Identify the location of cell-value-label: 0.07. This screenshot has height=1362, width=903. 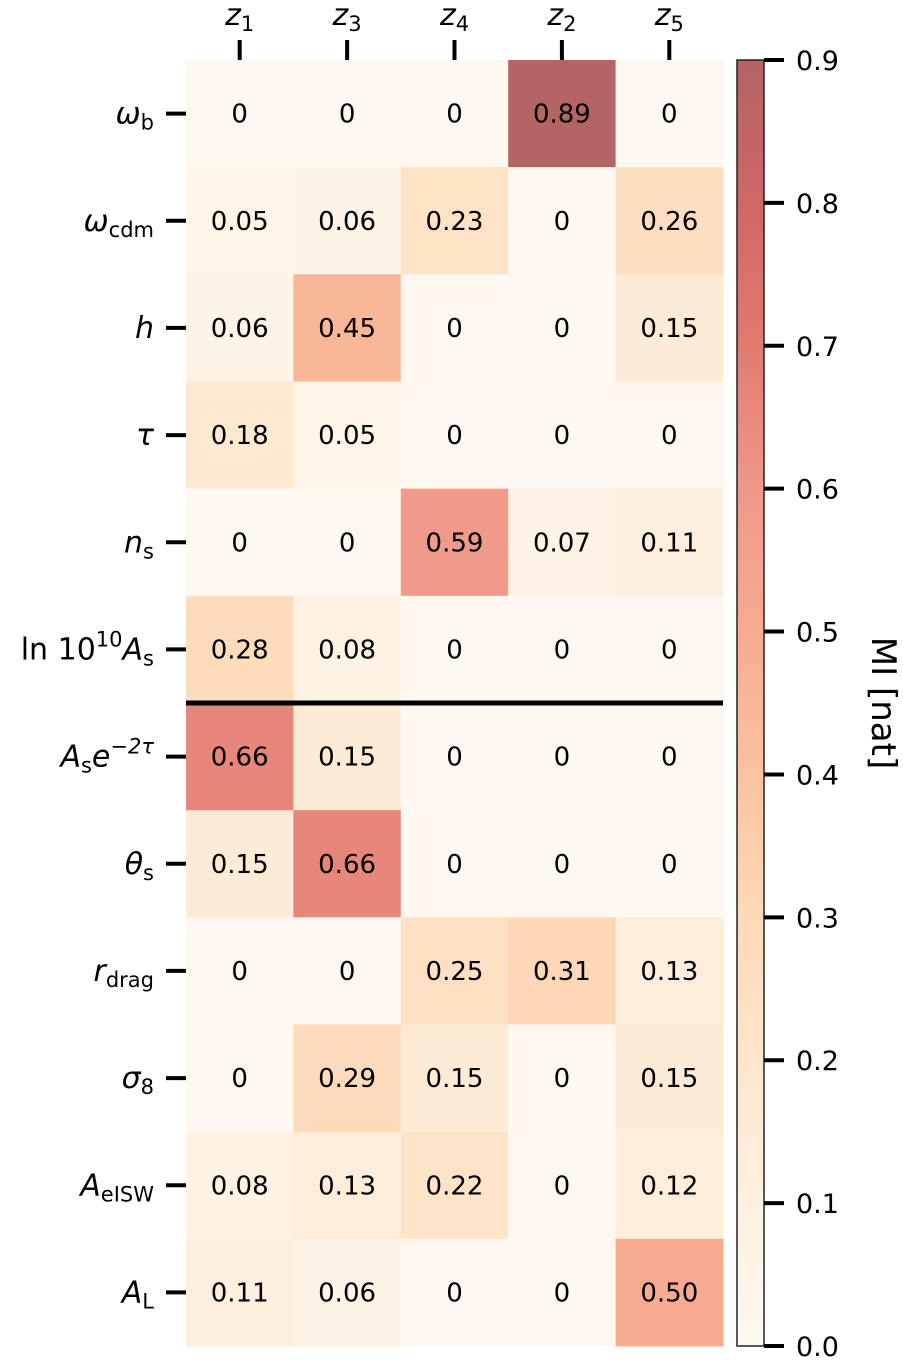
(562, 543).